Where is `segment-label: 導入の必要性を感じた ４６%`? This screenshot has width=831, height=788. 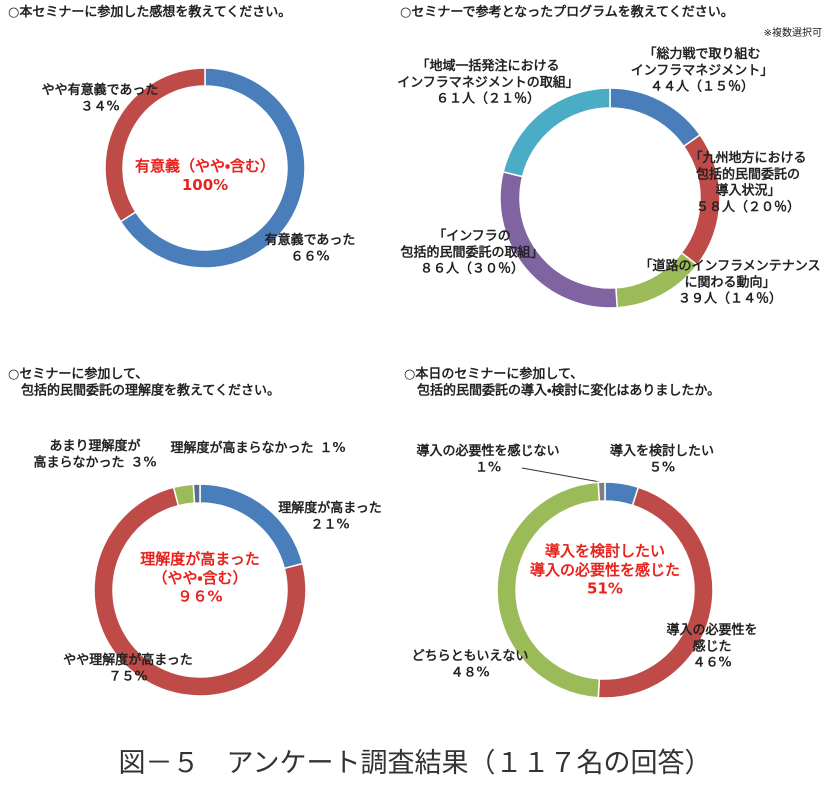
segment-label: 導入の必要性を感じた ４６% is located at coordinates (711, 646).